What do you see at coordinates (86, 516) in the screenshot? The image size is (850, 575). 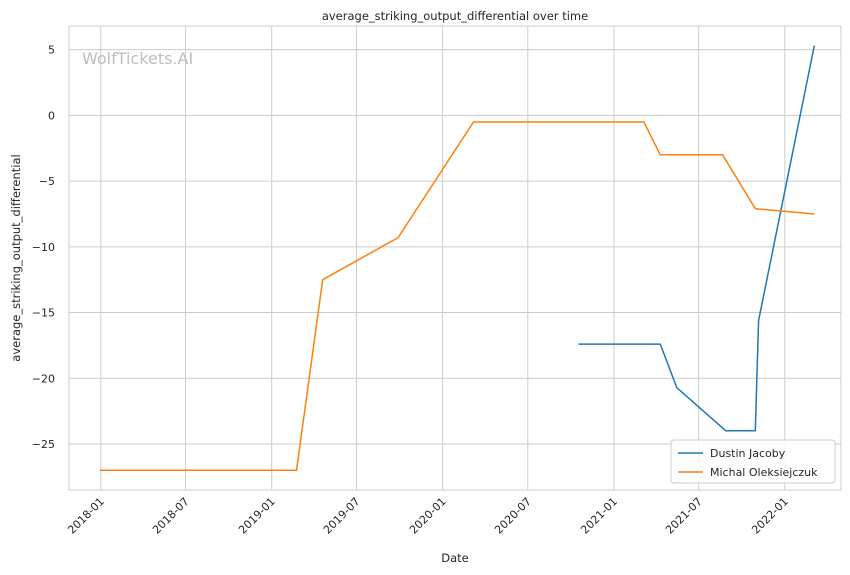 I see `x-tick-label: 2018-01` at bounding box center [86, 516].